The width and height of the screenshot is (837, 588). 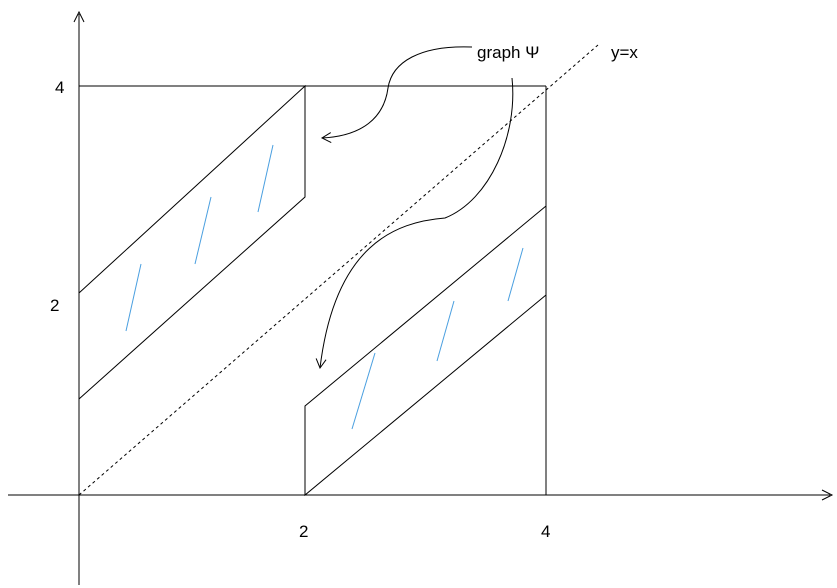 What do you see at coordinates (192, 242) in the screenshot?
I see `upper-band-outline` at bounding box center [192, 242].